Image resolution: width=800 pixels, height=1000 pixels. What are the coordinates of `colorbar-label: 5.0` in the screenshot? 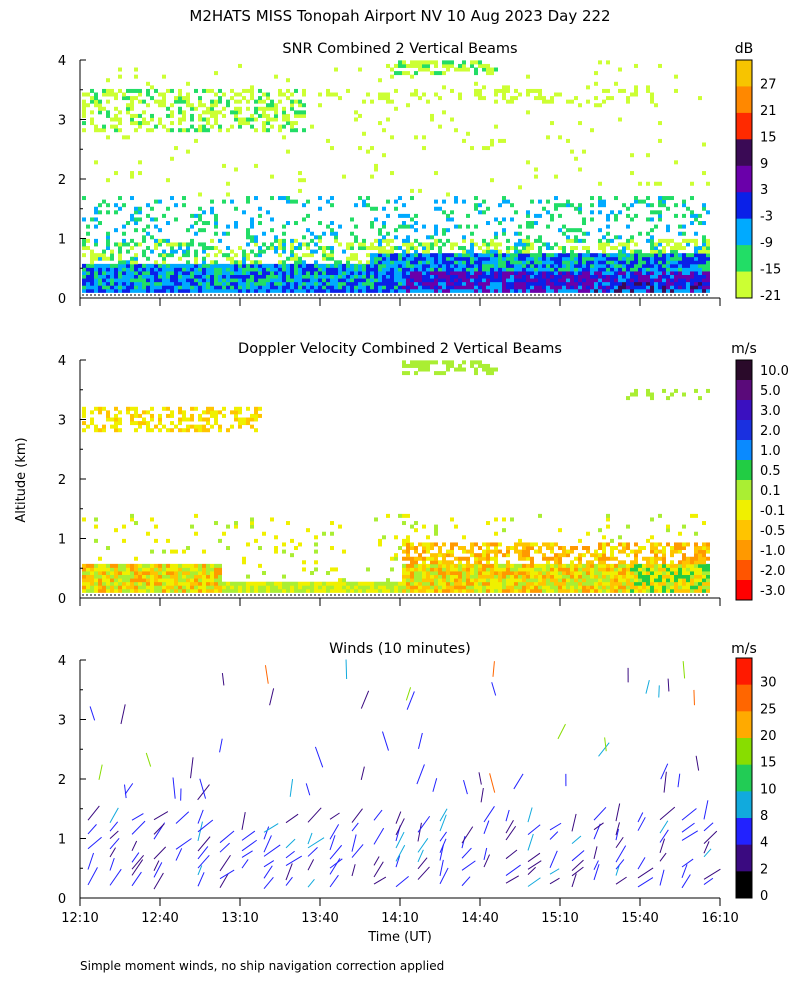 It's located at (770, 391).